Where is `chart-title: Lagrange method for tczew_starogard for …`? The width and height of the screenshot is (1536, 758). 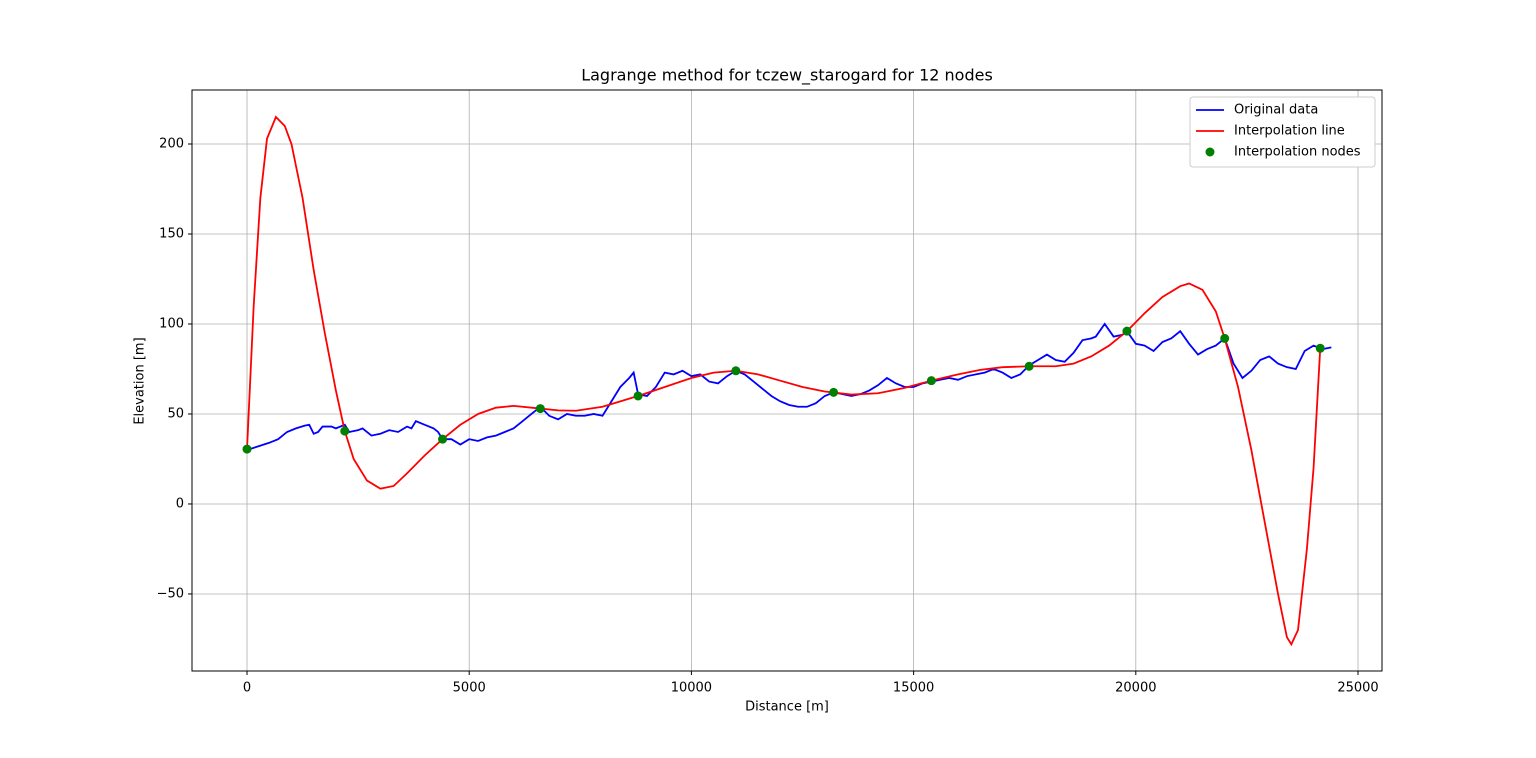 chart-title: Lagrange method for tczew_starogard for … is located at coordinates (787, 76).